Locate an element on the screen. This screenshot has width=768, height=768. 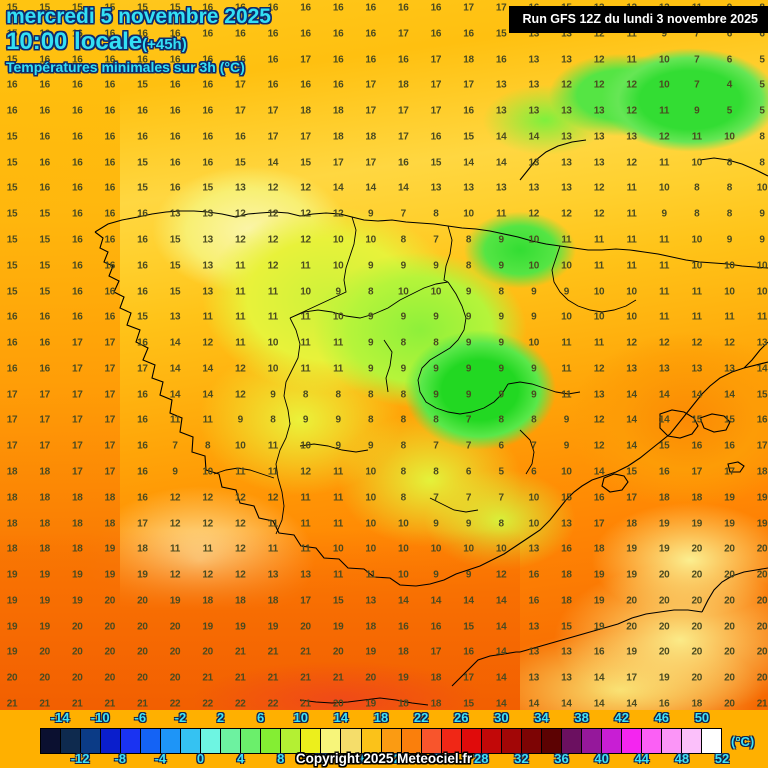
legend-tick-lower: 40 is located at coordinates (601, 758).